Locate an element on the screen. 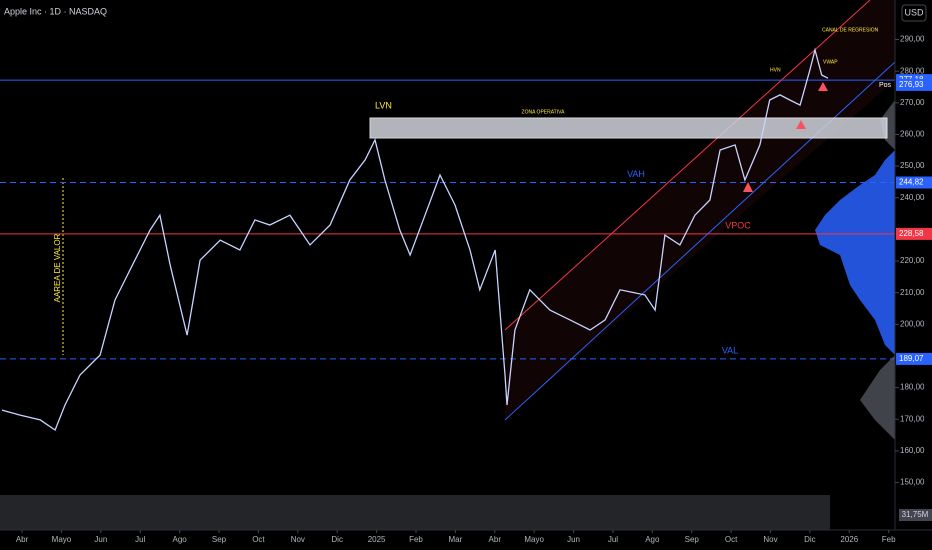 The width and height of the screenshot is (932, 550). price-badge is located at coordinates (914, 84).